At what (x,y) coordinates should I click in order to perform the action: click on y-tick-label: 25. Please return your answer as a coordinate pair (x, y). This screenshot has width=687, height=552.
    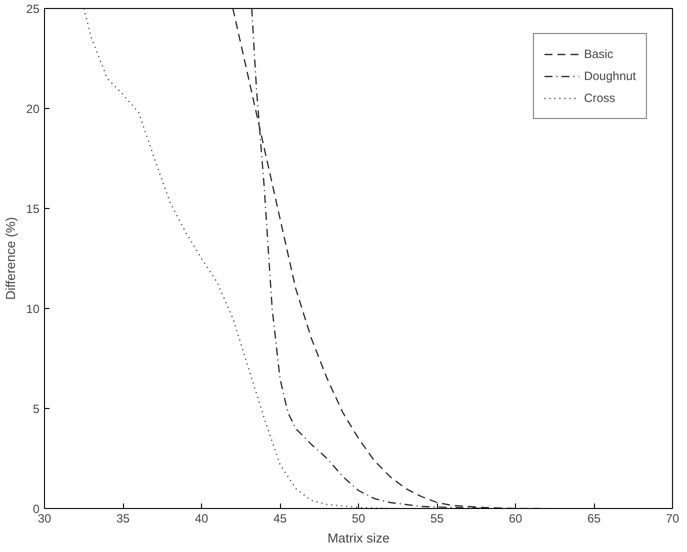
    Looking at the image, I should click on (33, 9).